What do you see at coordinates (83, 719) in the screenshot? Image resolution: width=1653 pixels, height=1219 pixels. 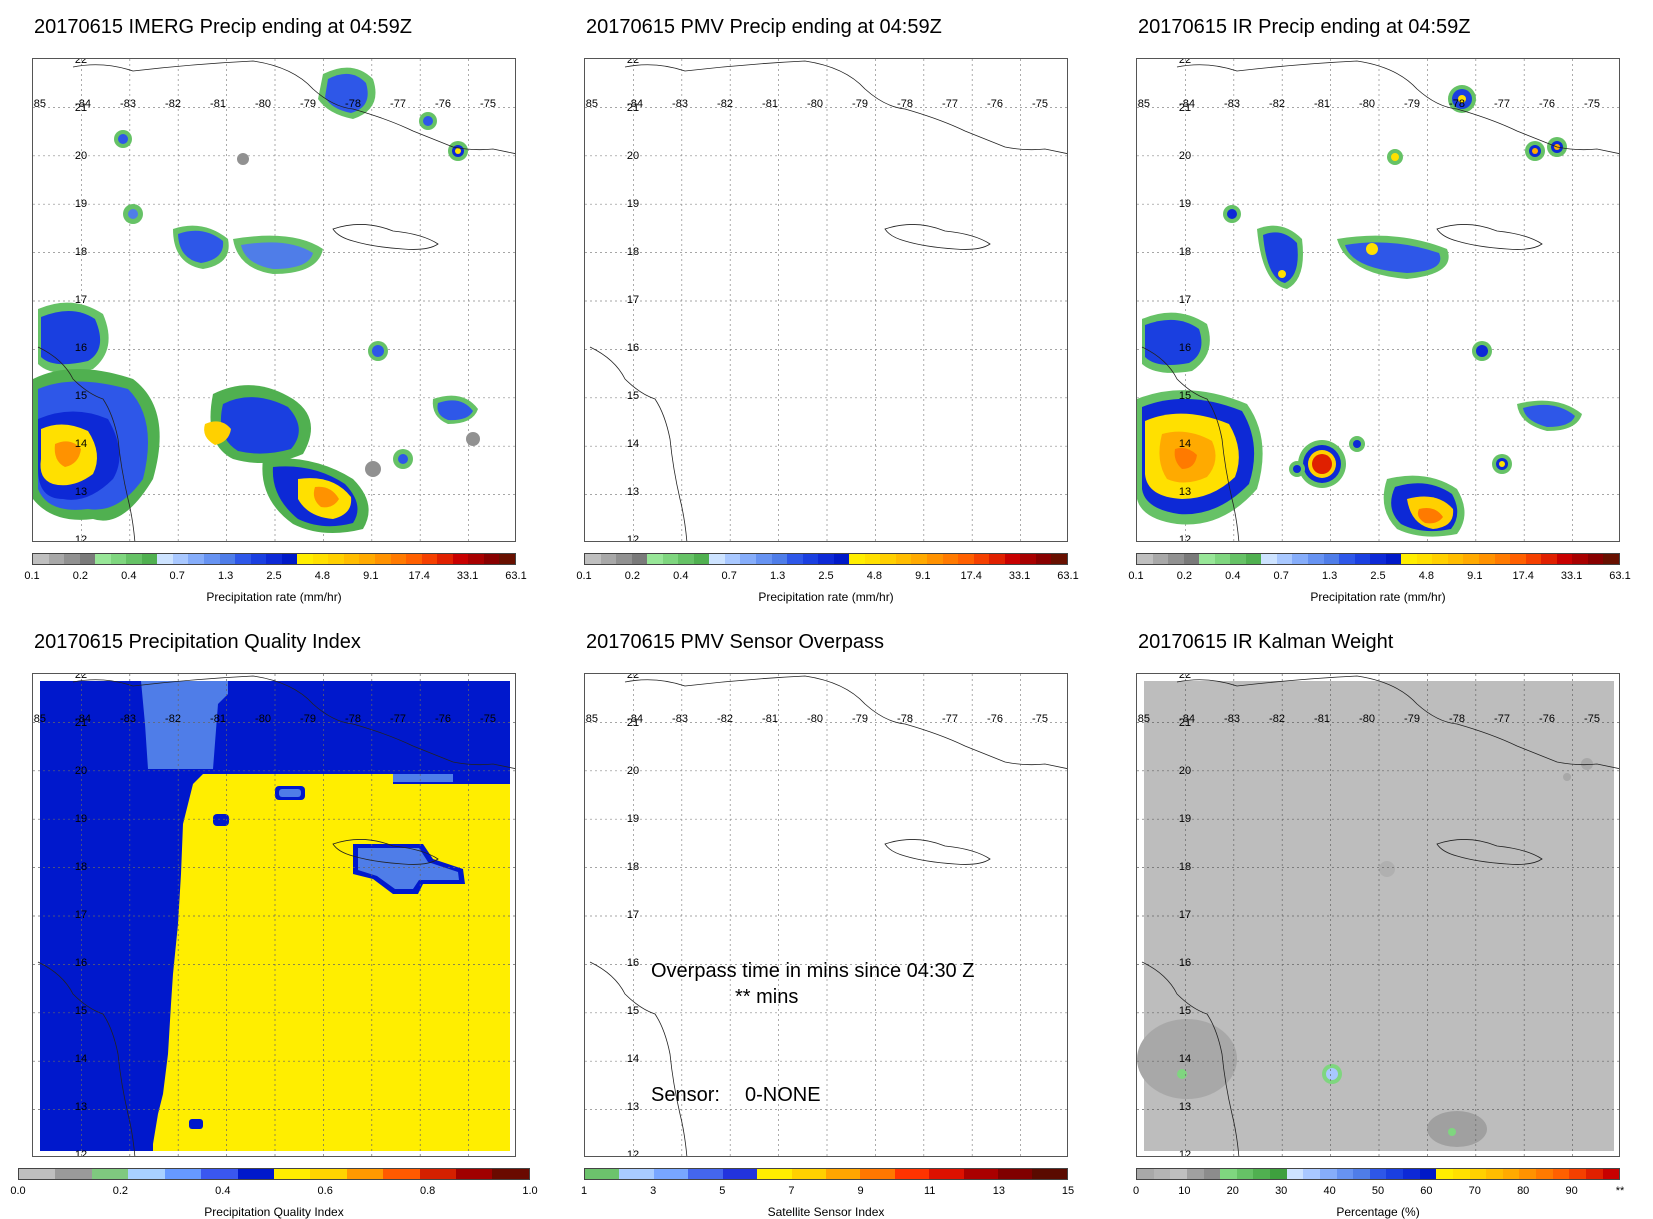 I see `lon-label: -84` at bounding box center [83, 719].